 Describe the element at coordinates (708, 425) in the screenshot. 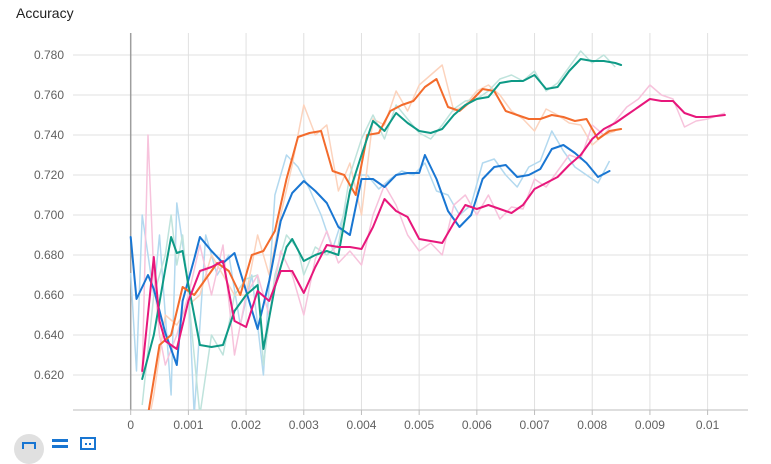

I see `x-tick-label: 0.01` at that location.